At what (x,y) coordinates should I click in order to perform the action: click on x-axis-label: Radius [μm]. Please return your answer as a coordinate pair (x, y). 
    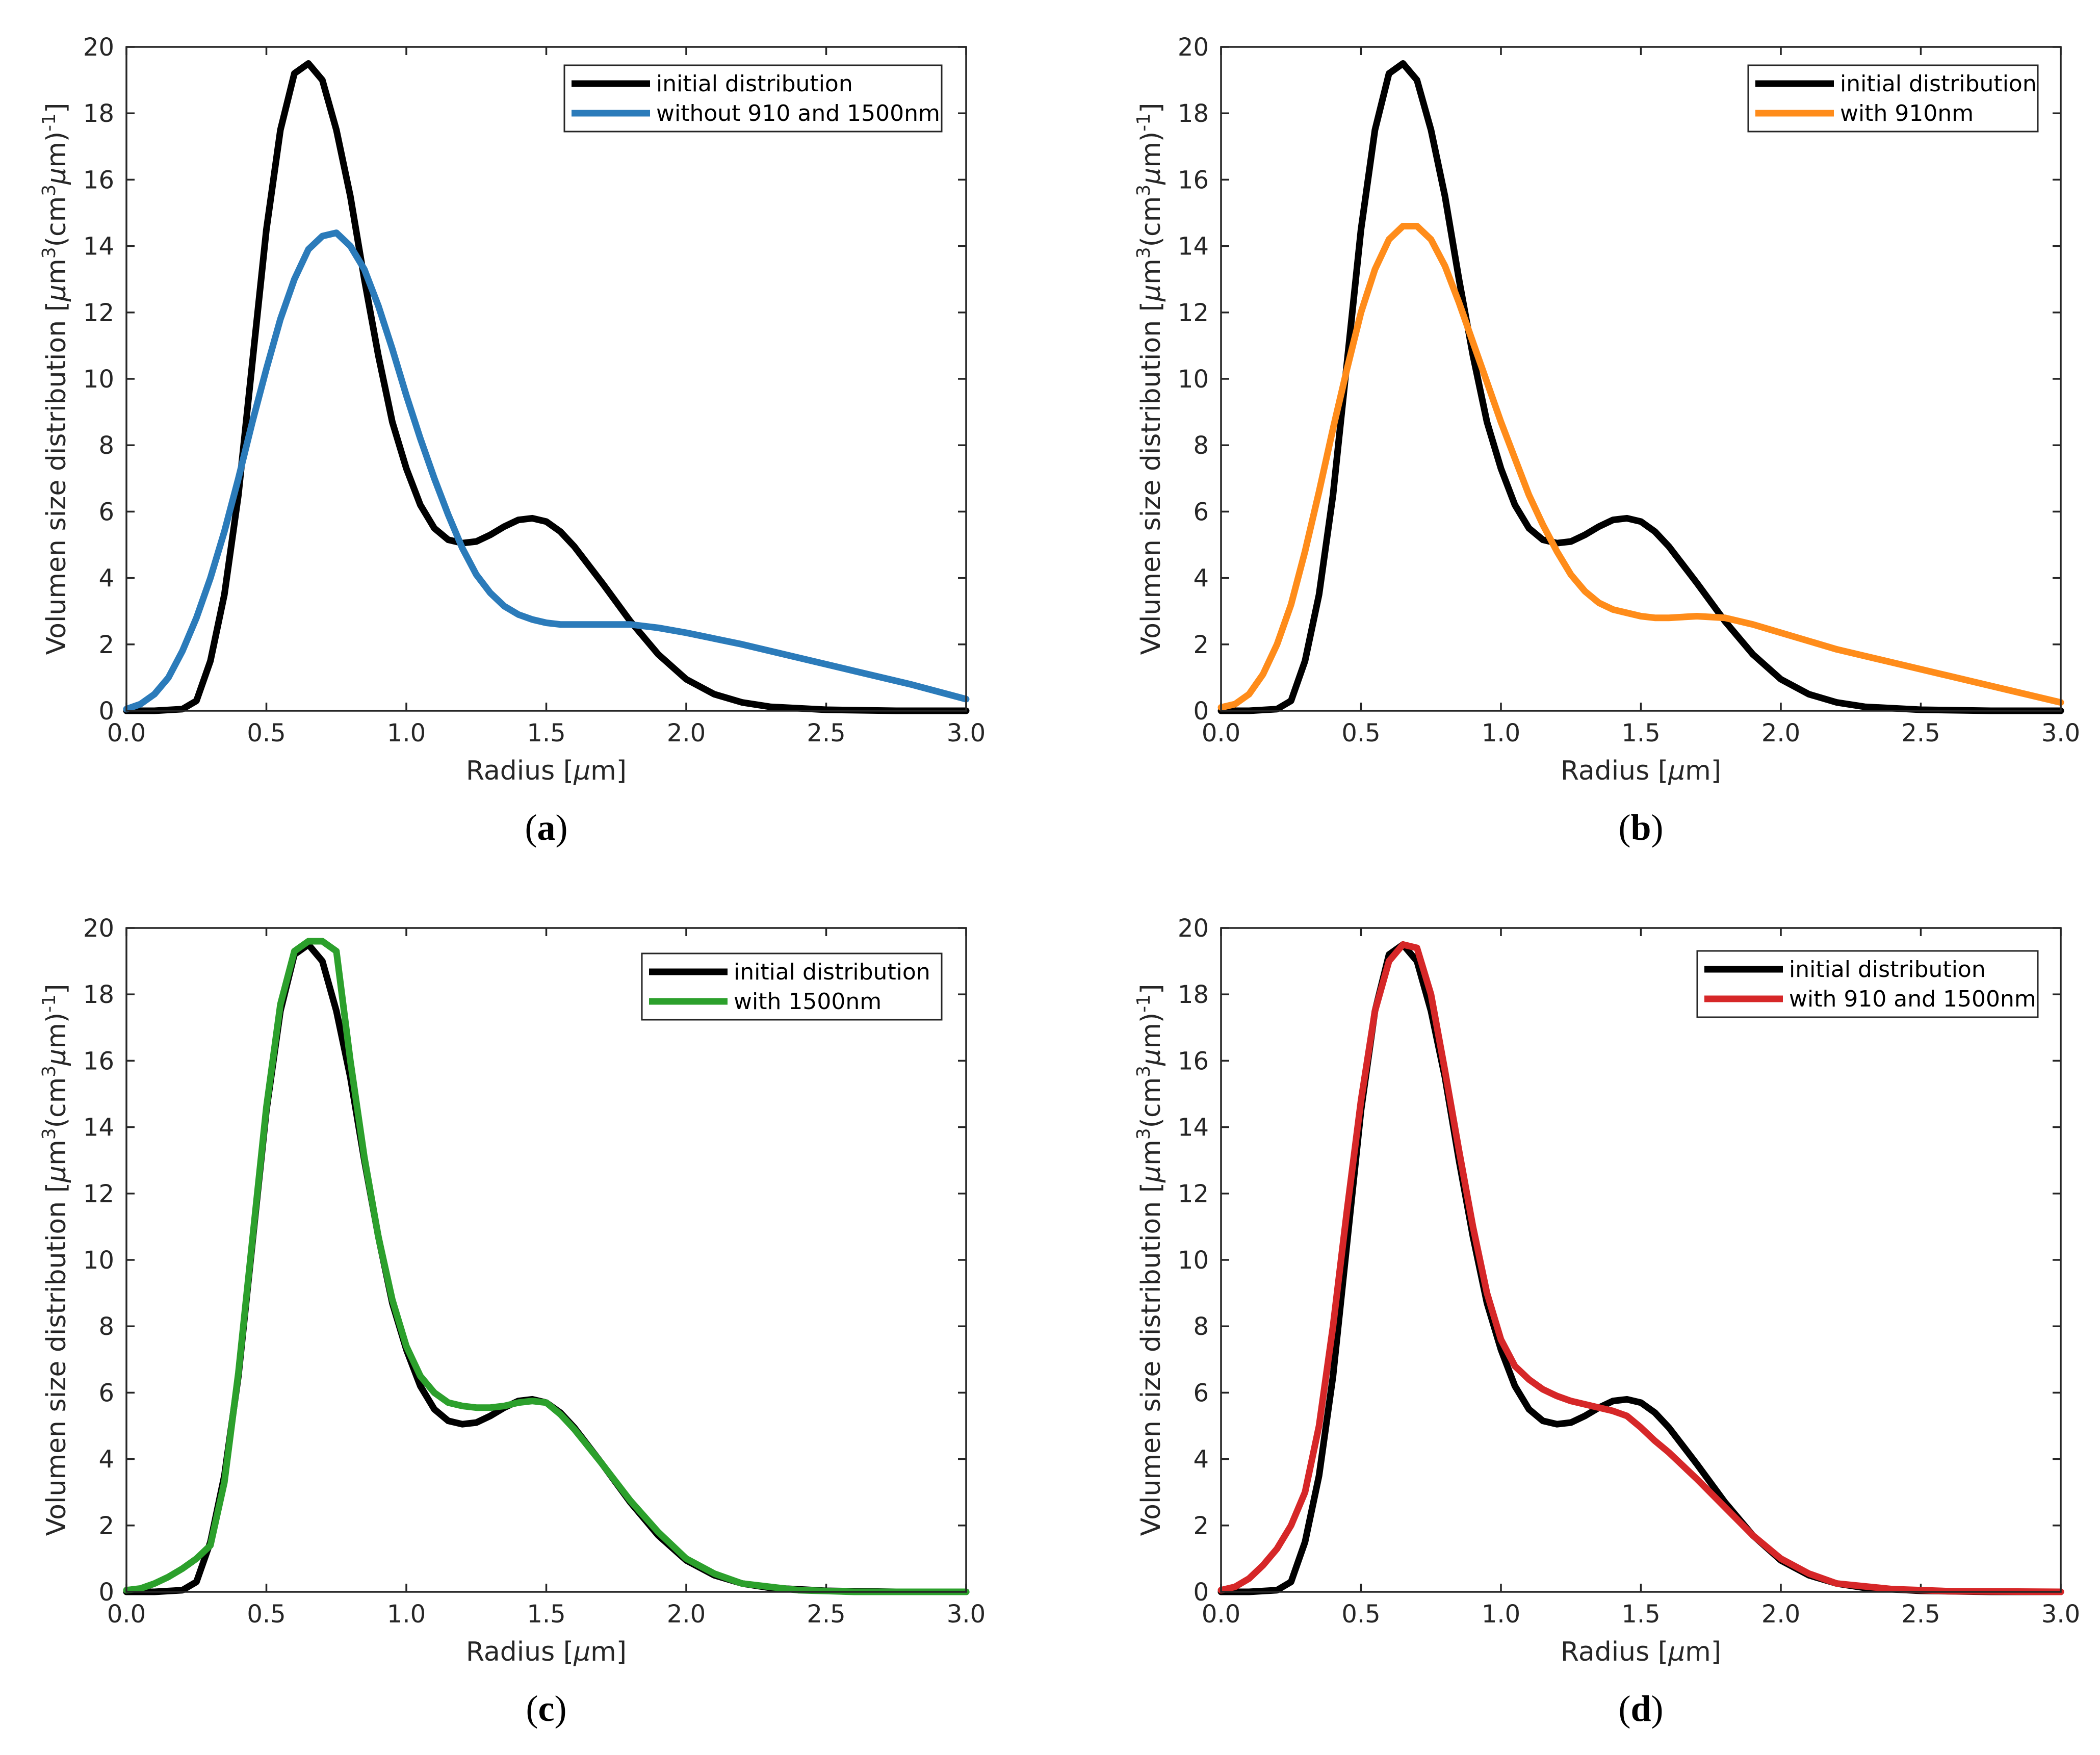
    Looking at the image, I should click on (1641, 771).